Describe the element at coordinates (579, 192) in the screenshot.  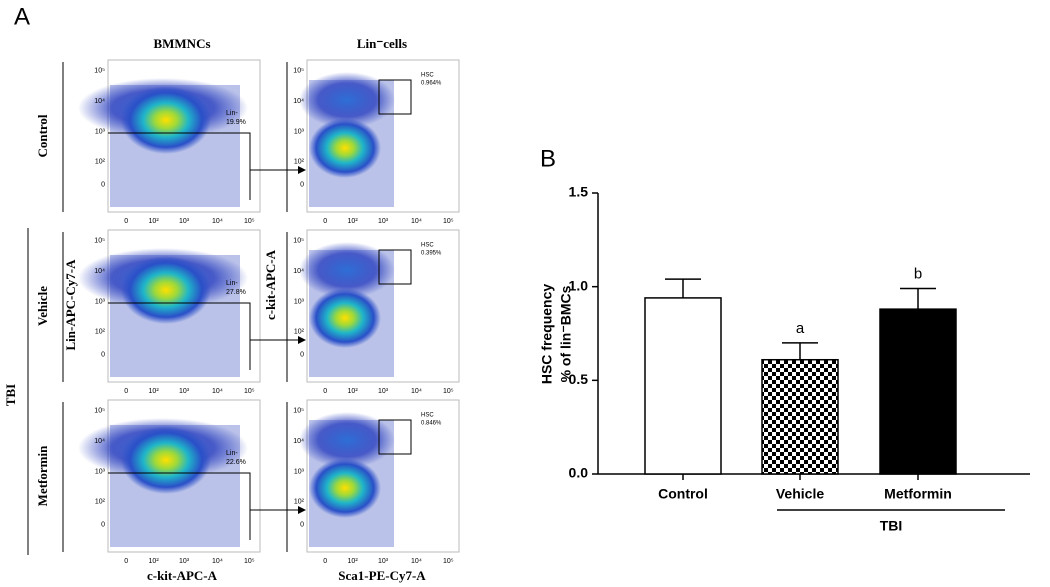
I see `y-tick-label: 1.5` at that location.